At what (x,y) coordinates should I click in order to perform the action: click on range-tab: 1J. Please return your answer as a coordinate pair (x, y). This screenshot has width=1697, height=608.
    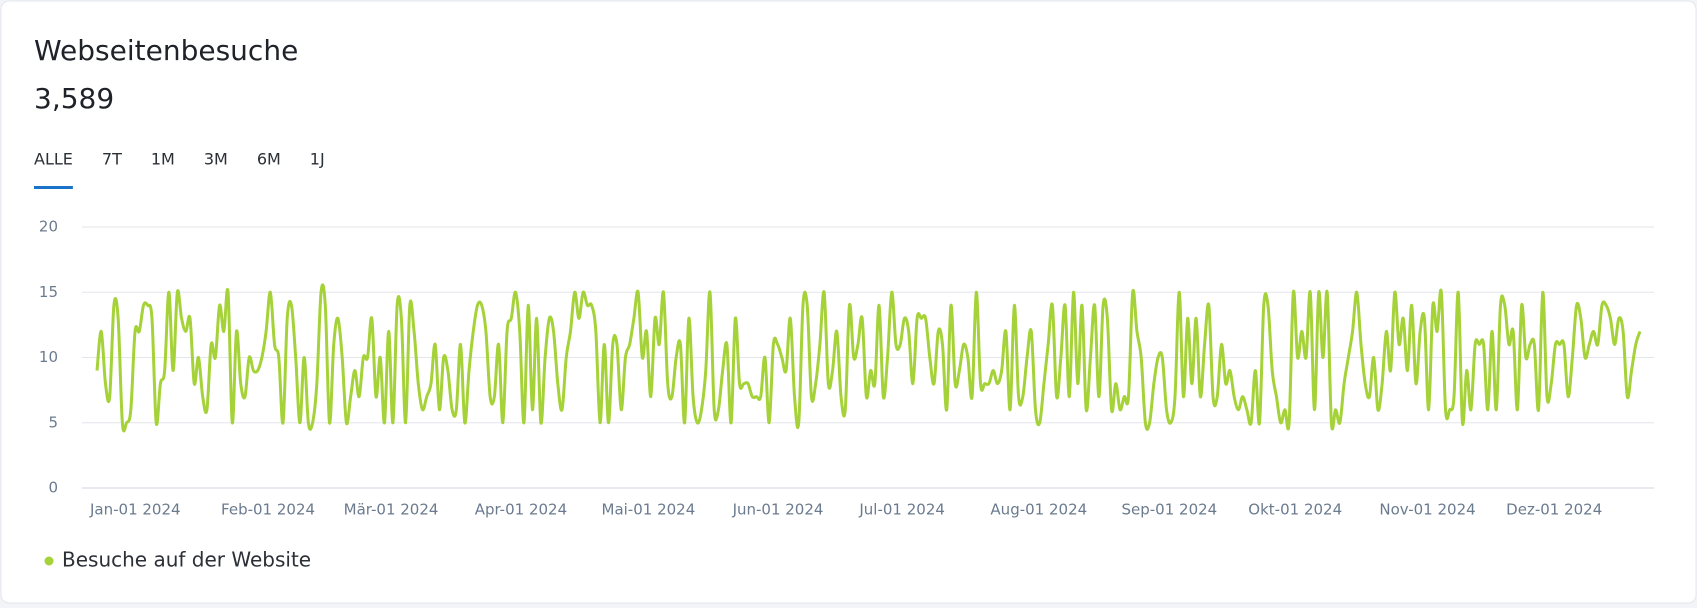
    Looking at the image, I should click on (317, 159).